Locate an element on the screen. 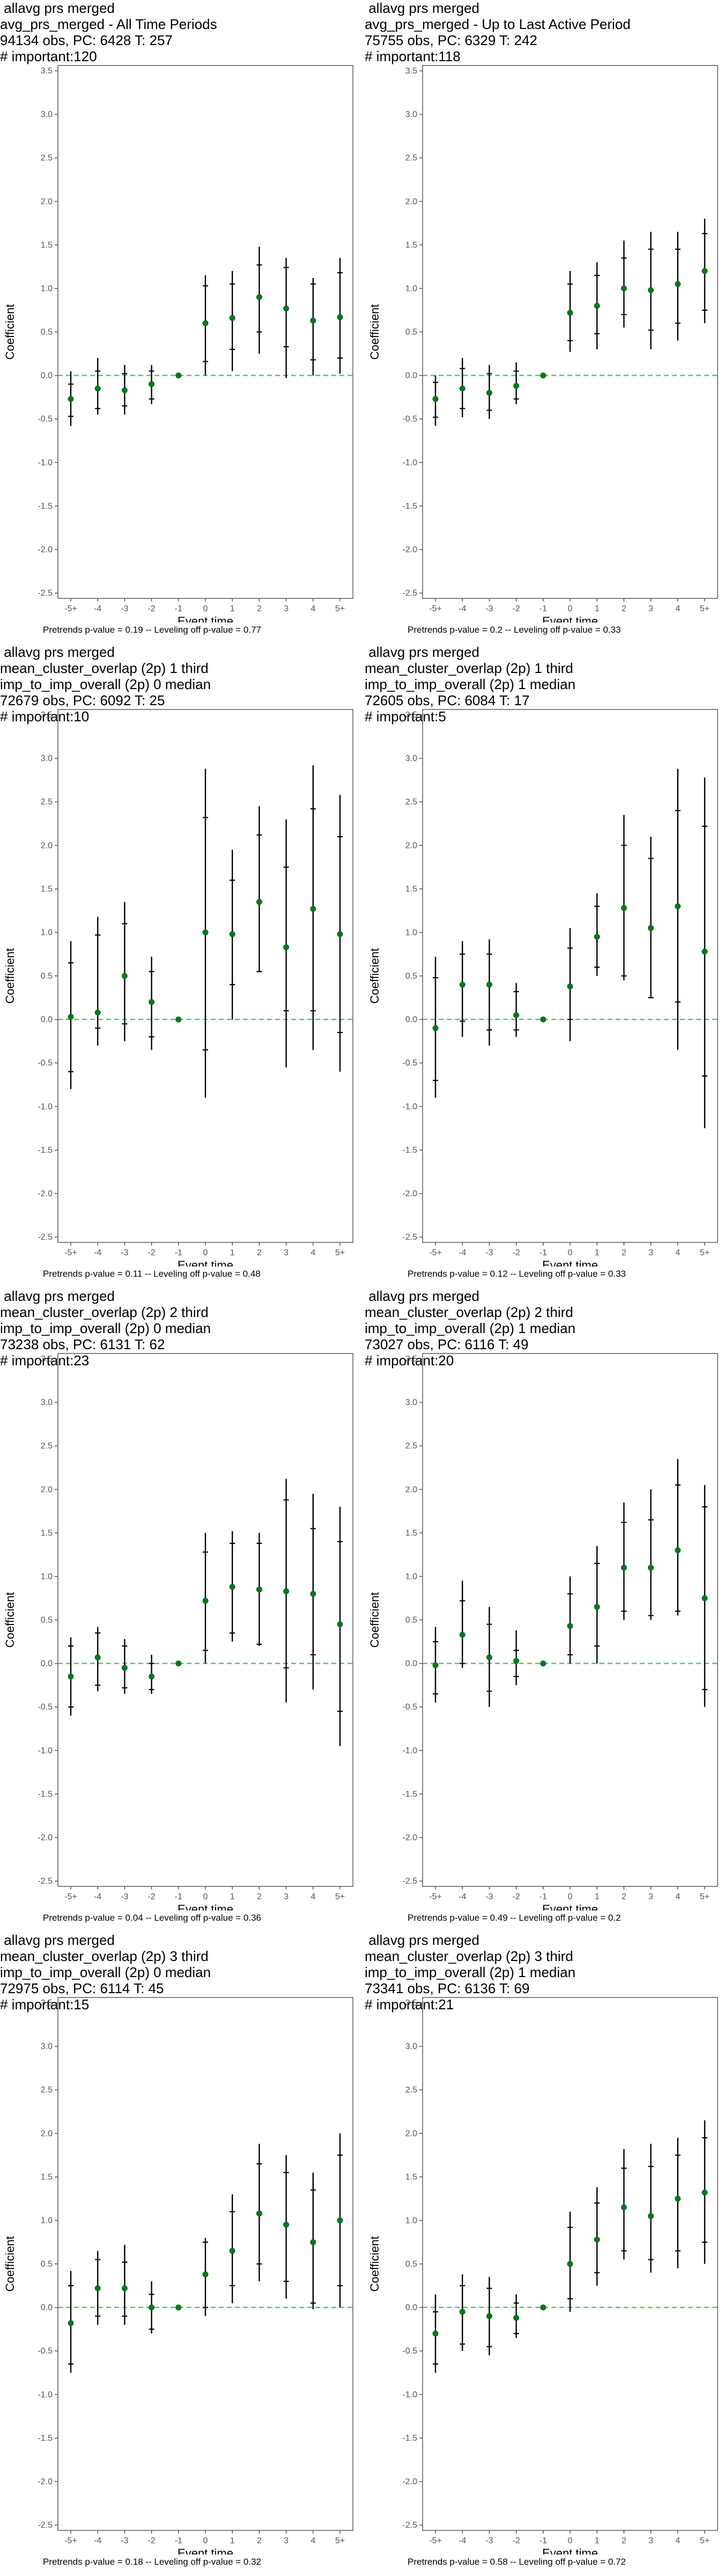 The width and height of the screenshot is (724, 2576). panel-title-line: mean_cluster_overlap (2p) 1 third is located at coordinates (104, 668).